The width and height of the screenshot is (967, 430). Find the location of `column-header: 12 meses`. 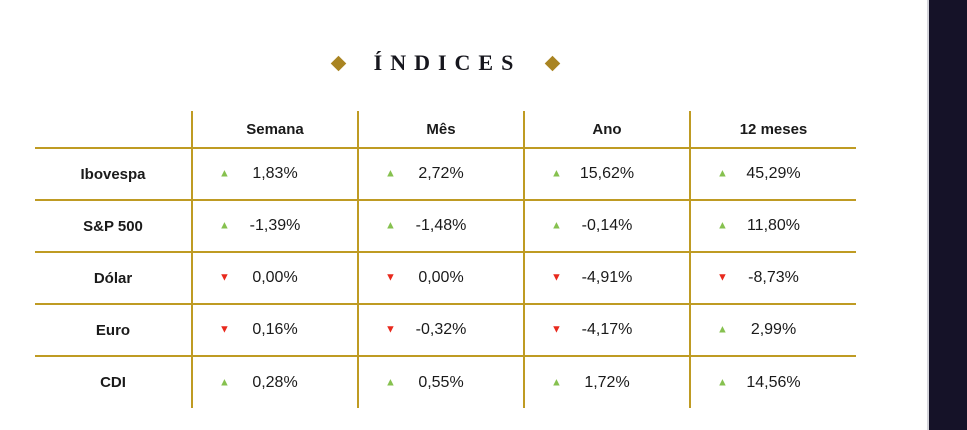

column-header: 12 meses is located at coordinates (773, 130).